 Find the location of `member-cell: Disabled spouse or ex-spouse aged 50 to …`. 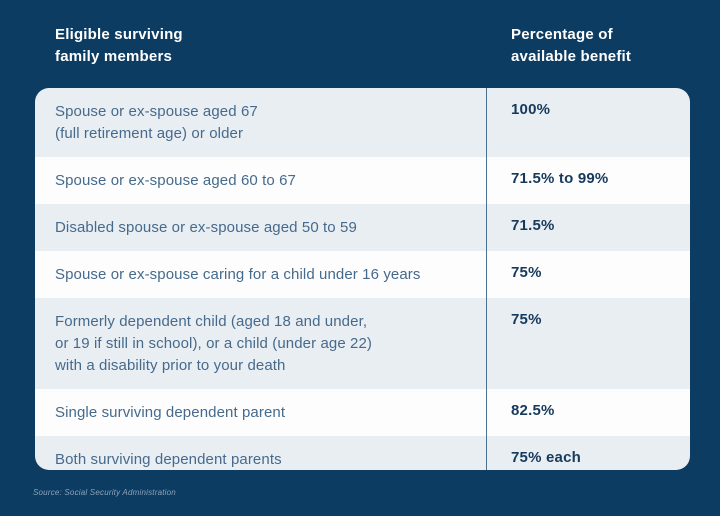

member-cell: Disabled spouse or ex-spouse aged 50 to … is located at coordinates (206, 228).